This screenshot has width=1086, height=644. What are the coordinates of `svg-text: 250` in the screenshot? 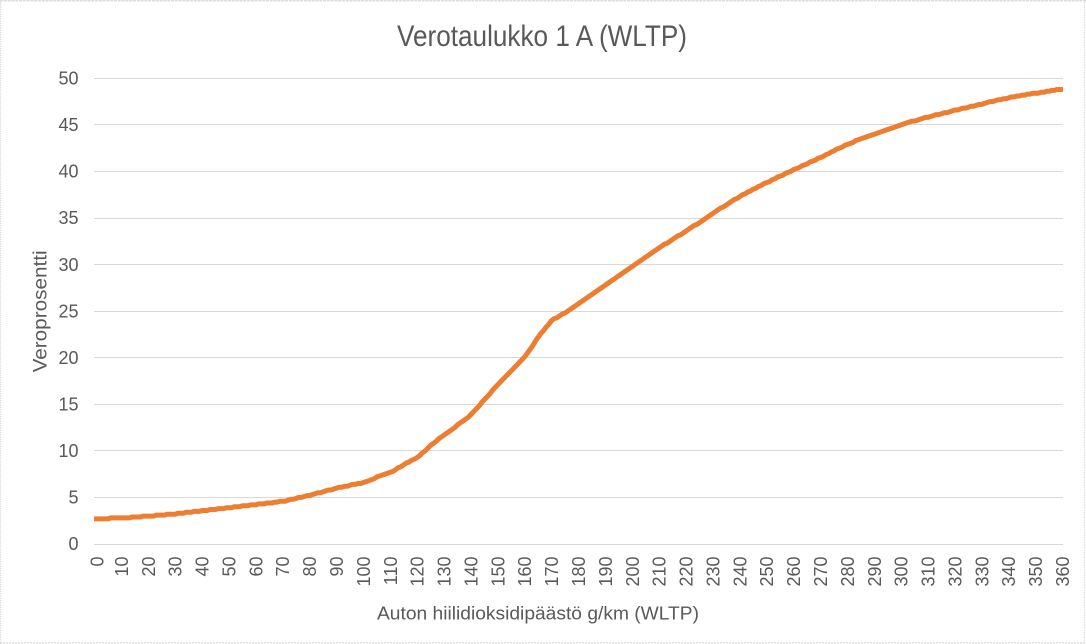 It's located at (767, 572).